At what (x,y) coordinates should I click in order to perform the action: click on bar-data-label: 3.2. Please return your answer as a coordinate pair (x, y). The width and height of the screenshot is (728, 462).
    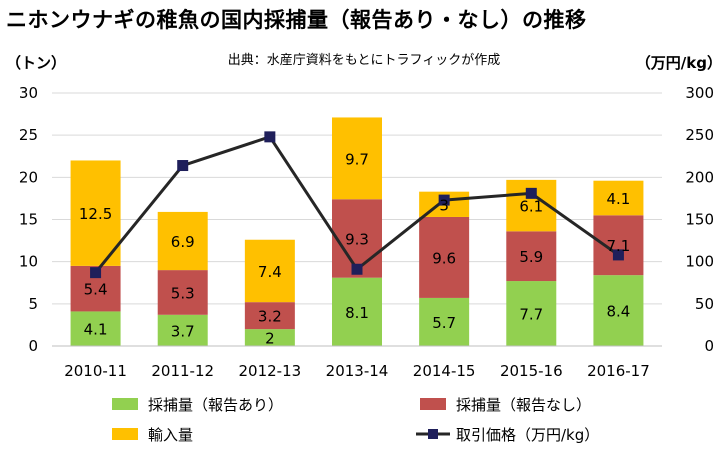
    Looking at the image, I should click on (270, 317).